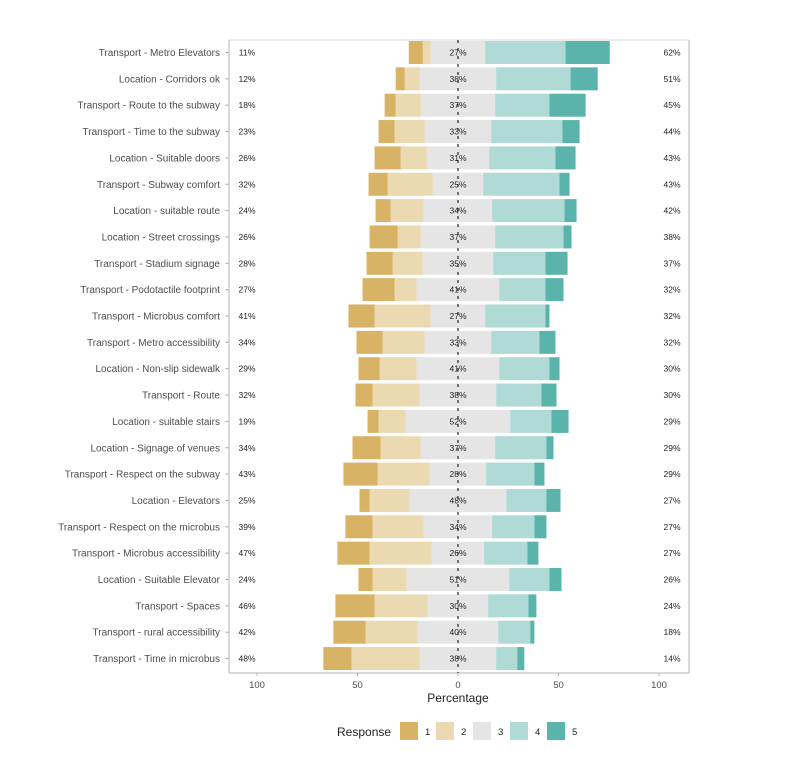 This screenshot has width=791, height=773. Describe the element at coordinates (463, 732) in the screenshot. I see `legend-label-2: 2` at that location.